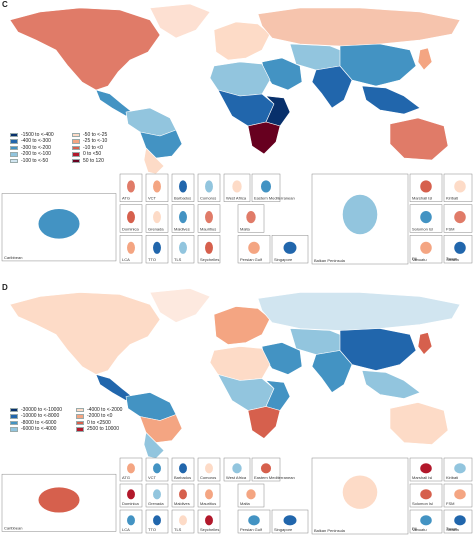 This screenshot has height=538, width=474. Describe the element at coordinates (182, 477) in the screenshot. I see `inset-label: Barbados` at that location.